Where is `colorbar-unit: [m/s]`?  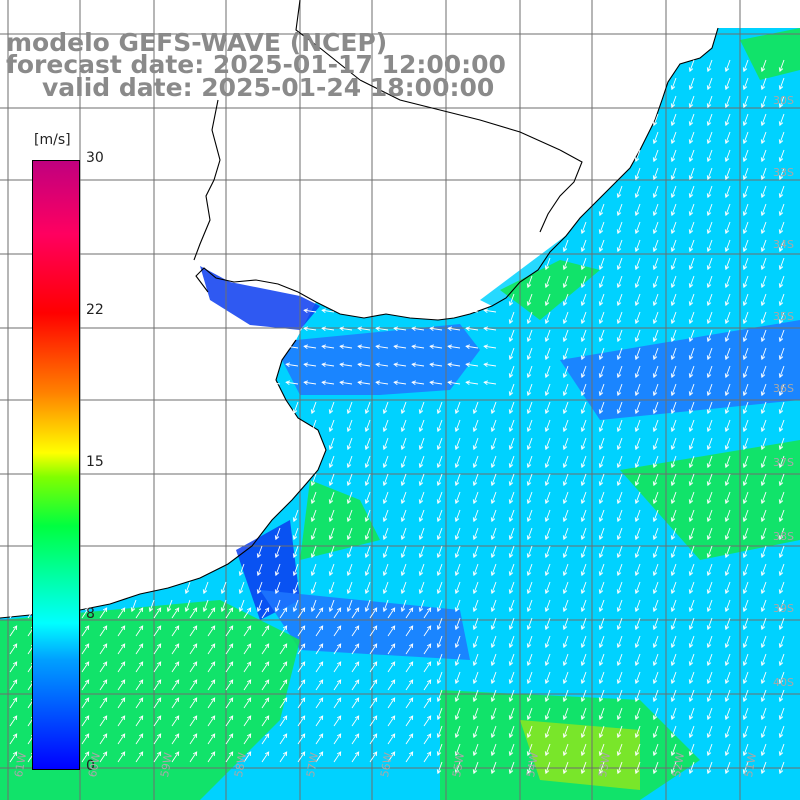
colorbar-unit: [m/s] is located at coordinates (52, 140).